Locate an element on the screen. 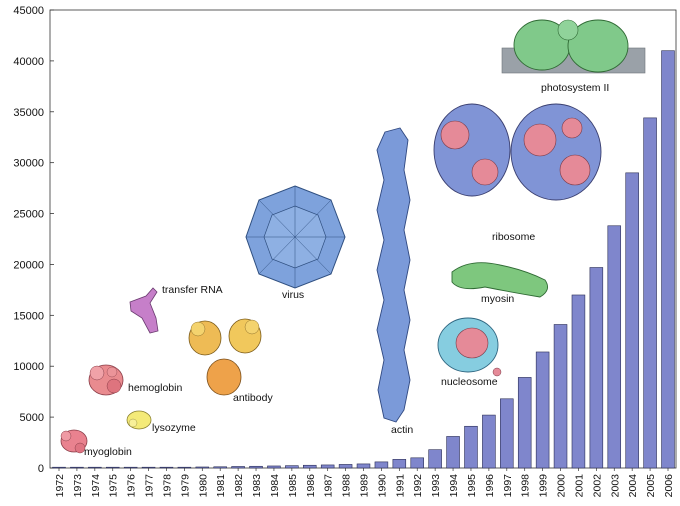 This screenshot has height=506, width=680. bar-2004 is located at coordinates (632, 320).